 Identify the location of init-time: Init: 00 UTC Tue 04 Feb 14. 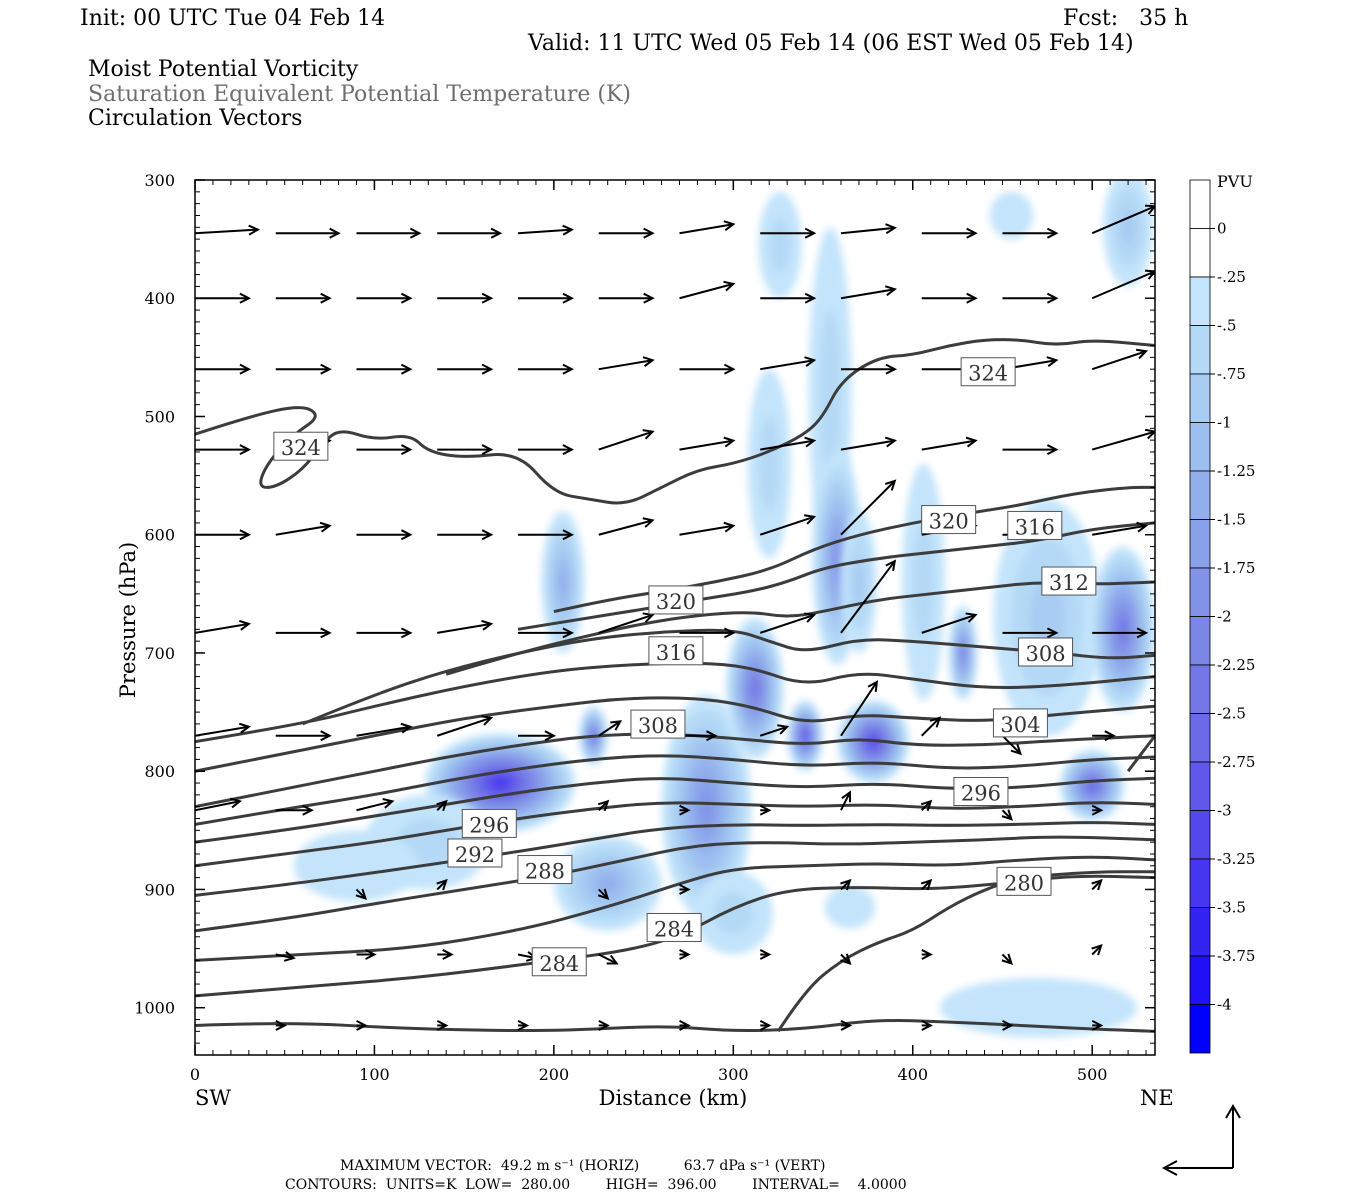
(233, 18).